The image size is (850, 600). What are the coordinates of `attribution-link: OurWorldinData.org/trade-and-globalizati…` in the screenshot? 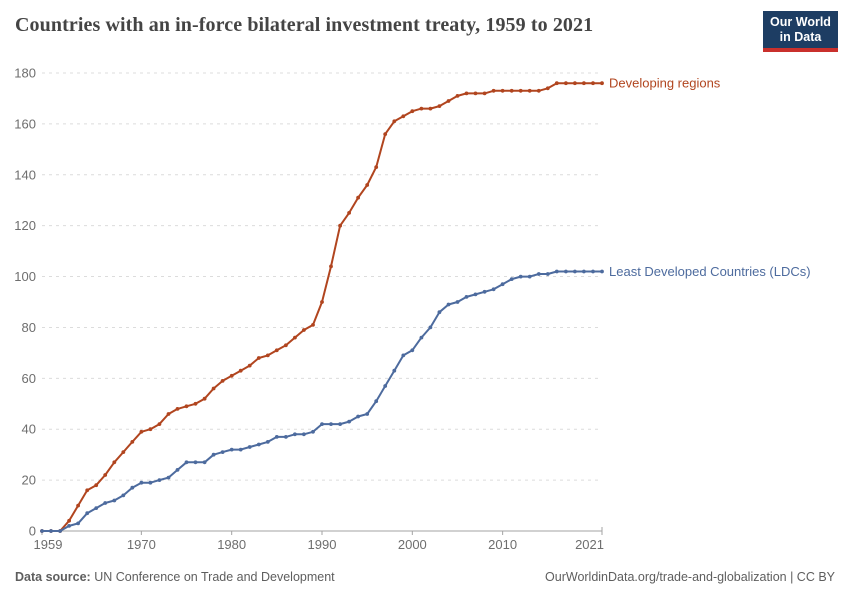 It's located at (690, 577).